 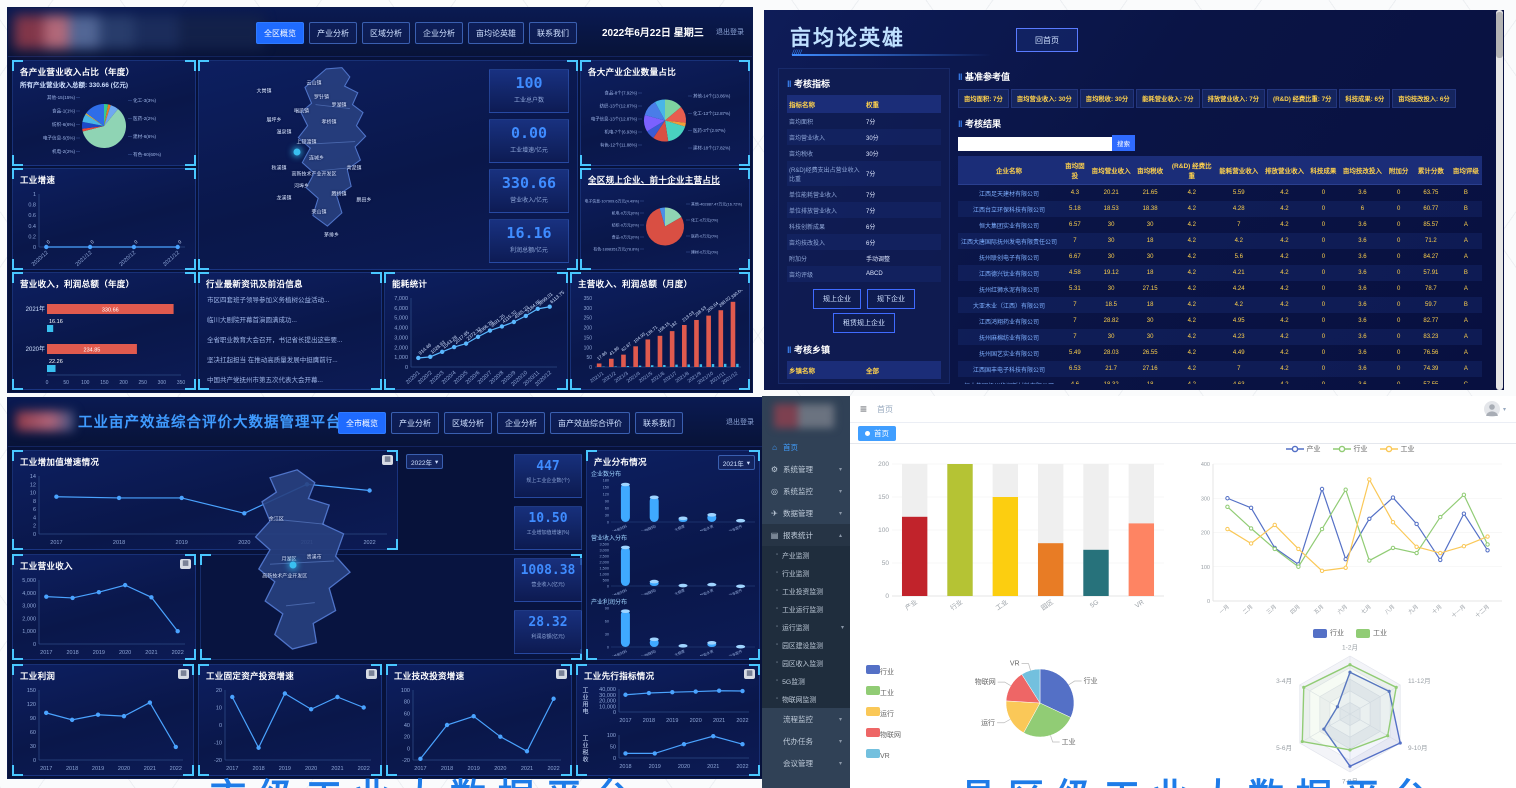 I want to click on sidebar-subitem: ▫ 产业监测, so click(x=793, y=556).